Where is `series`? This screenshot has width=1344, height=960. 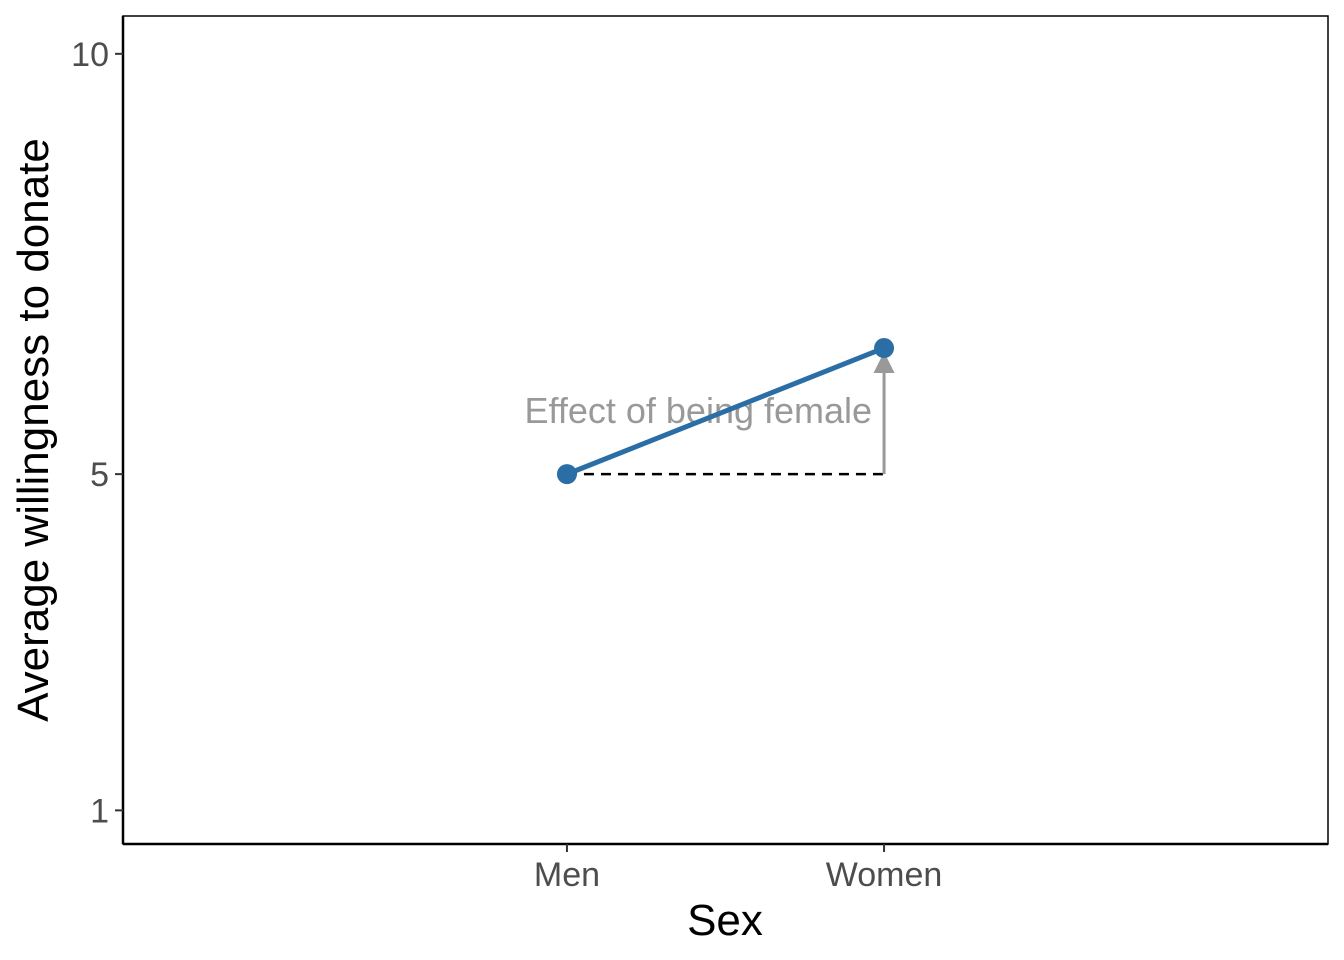 series is located at coordinates (725, 411).